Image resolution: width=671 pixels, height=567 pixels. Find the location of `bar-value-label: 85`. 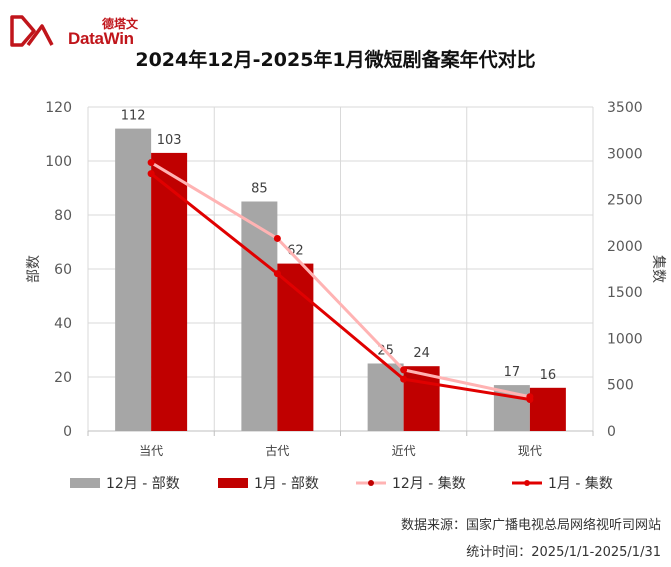

bar-value-label: 85 is located at coordinates (259, 189).